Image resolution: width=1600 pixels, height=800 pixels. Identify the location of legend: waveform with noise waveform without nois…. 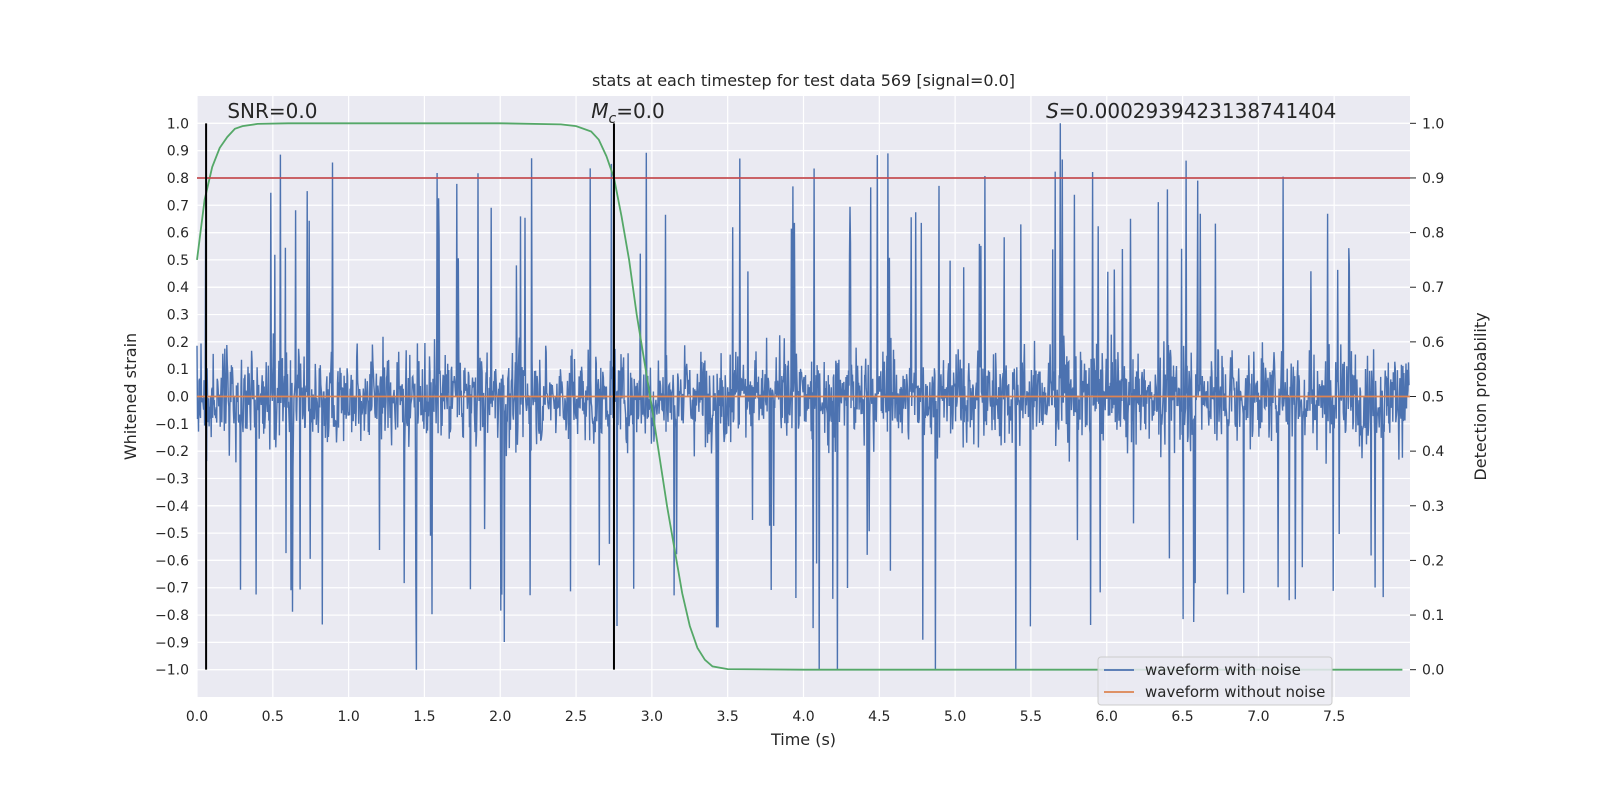
(1215, 681).